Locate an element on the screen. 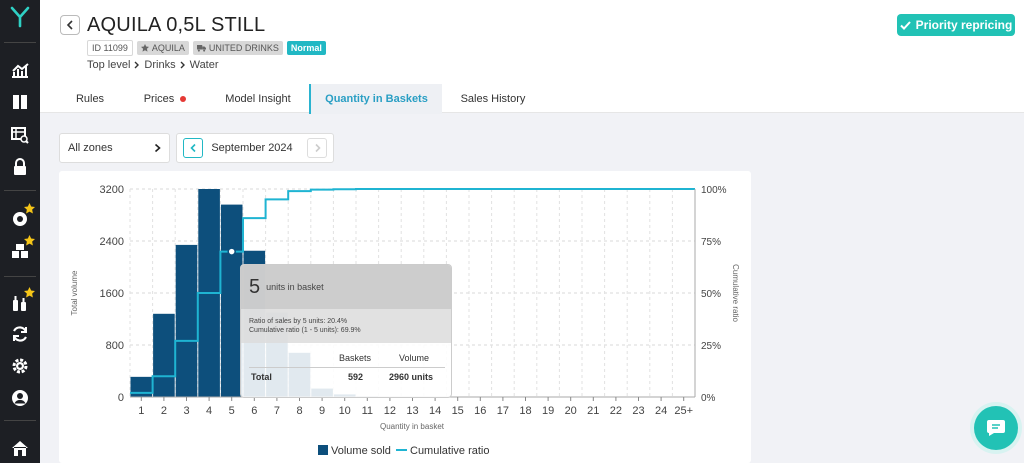  tooltip-col-baskets: Baskets is located at coordinates (355, 358).